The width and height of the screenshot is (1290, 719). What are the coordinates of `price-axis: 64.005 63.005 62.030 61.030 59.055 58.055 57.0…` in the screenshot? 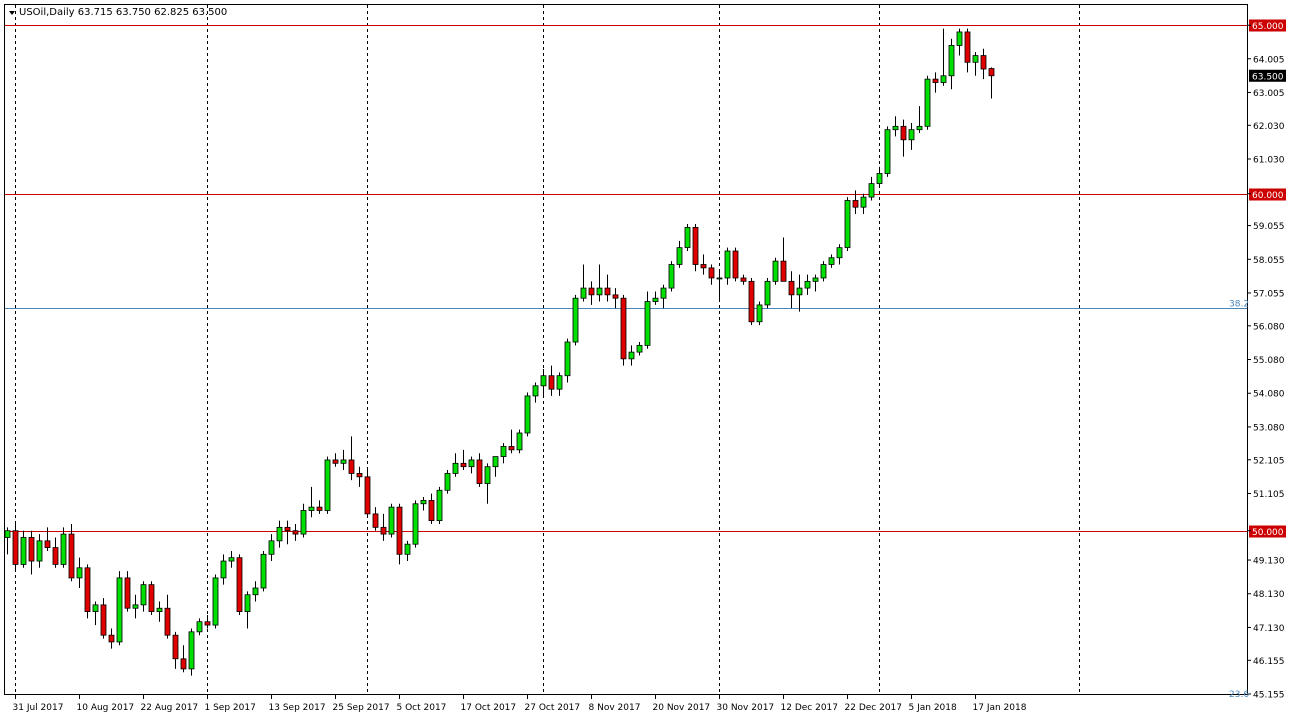 It's located at (1266, 362).